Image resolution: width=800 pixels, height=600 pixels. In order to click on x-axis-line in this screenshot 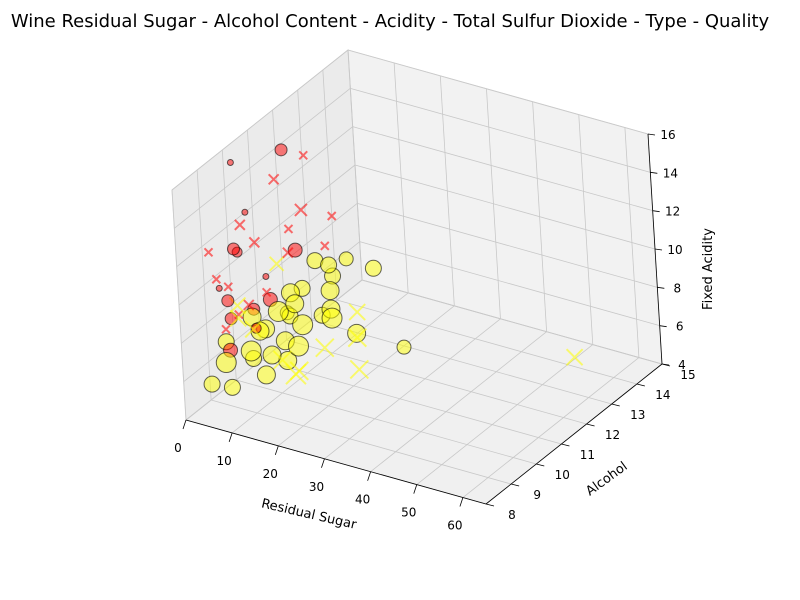, I will do `click(336, 462)`.